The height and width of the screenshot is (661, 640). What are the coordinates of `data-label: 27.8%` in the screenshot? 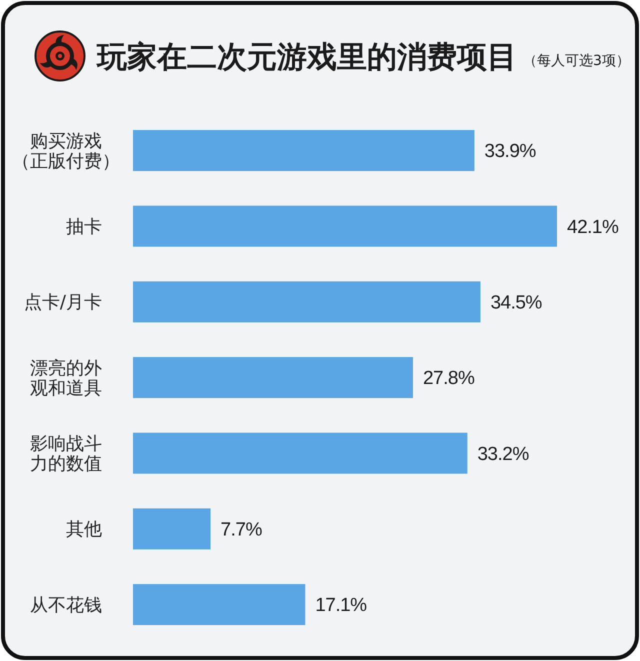 It's located at (448, 379).